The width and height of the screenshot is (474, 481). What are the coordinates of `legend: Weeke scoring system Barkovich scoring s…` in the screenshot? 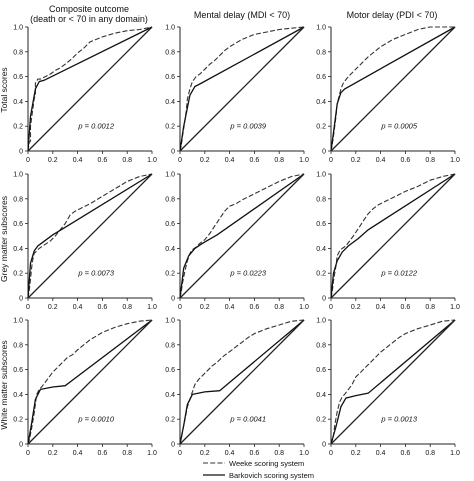 It's located at (258, 469).